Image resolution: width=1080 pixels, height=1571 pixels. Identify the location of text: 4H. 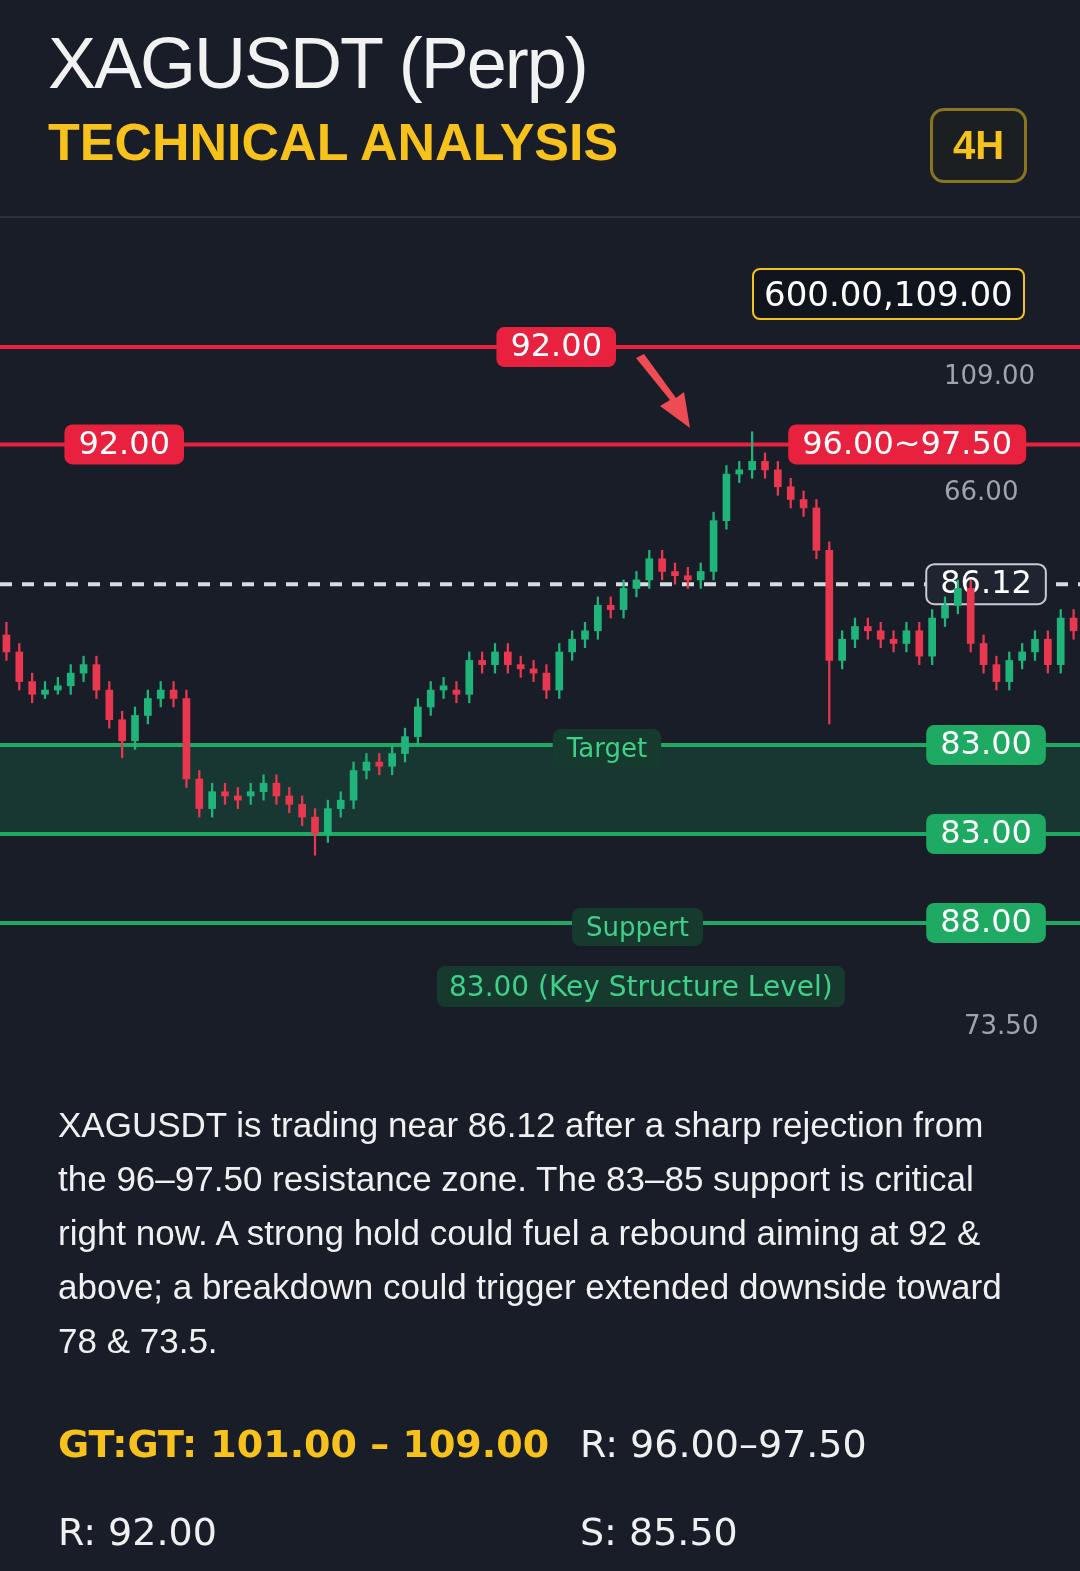
(979, 145).